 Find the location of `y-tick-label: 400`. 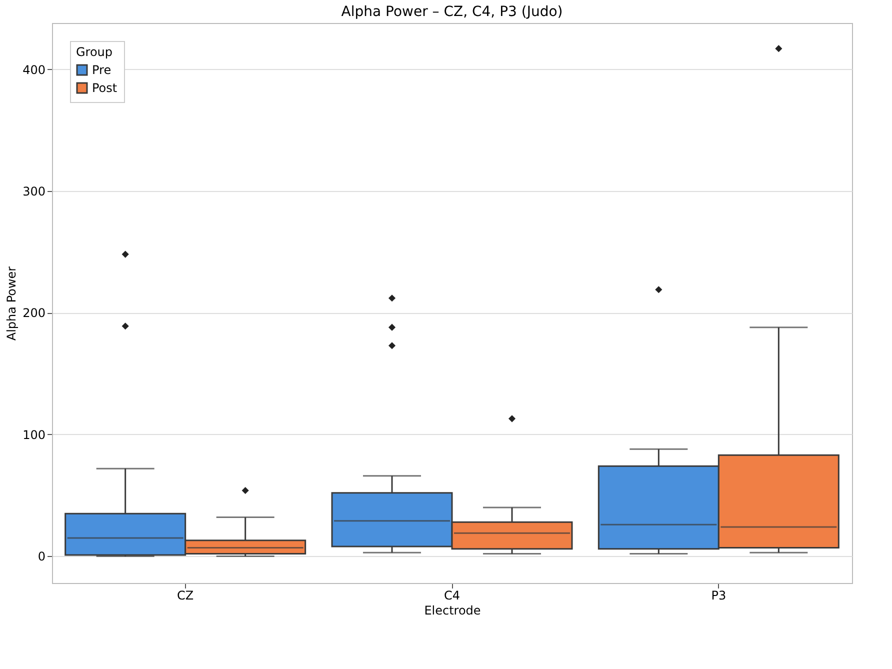

y-tick-label: 400 is located at coordinates (34, 69).